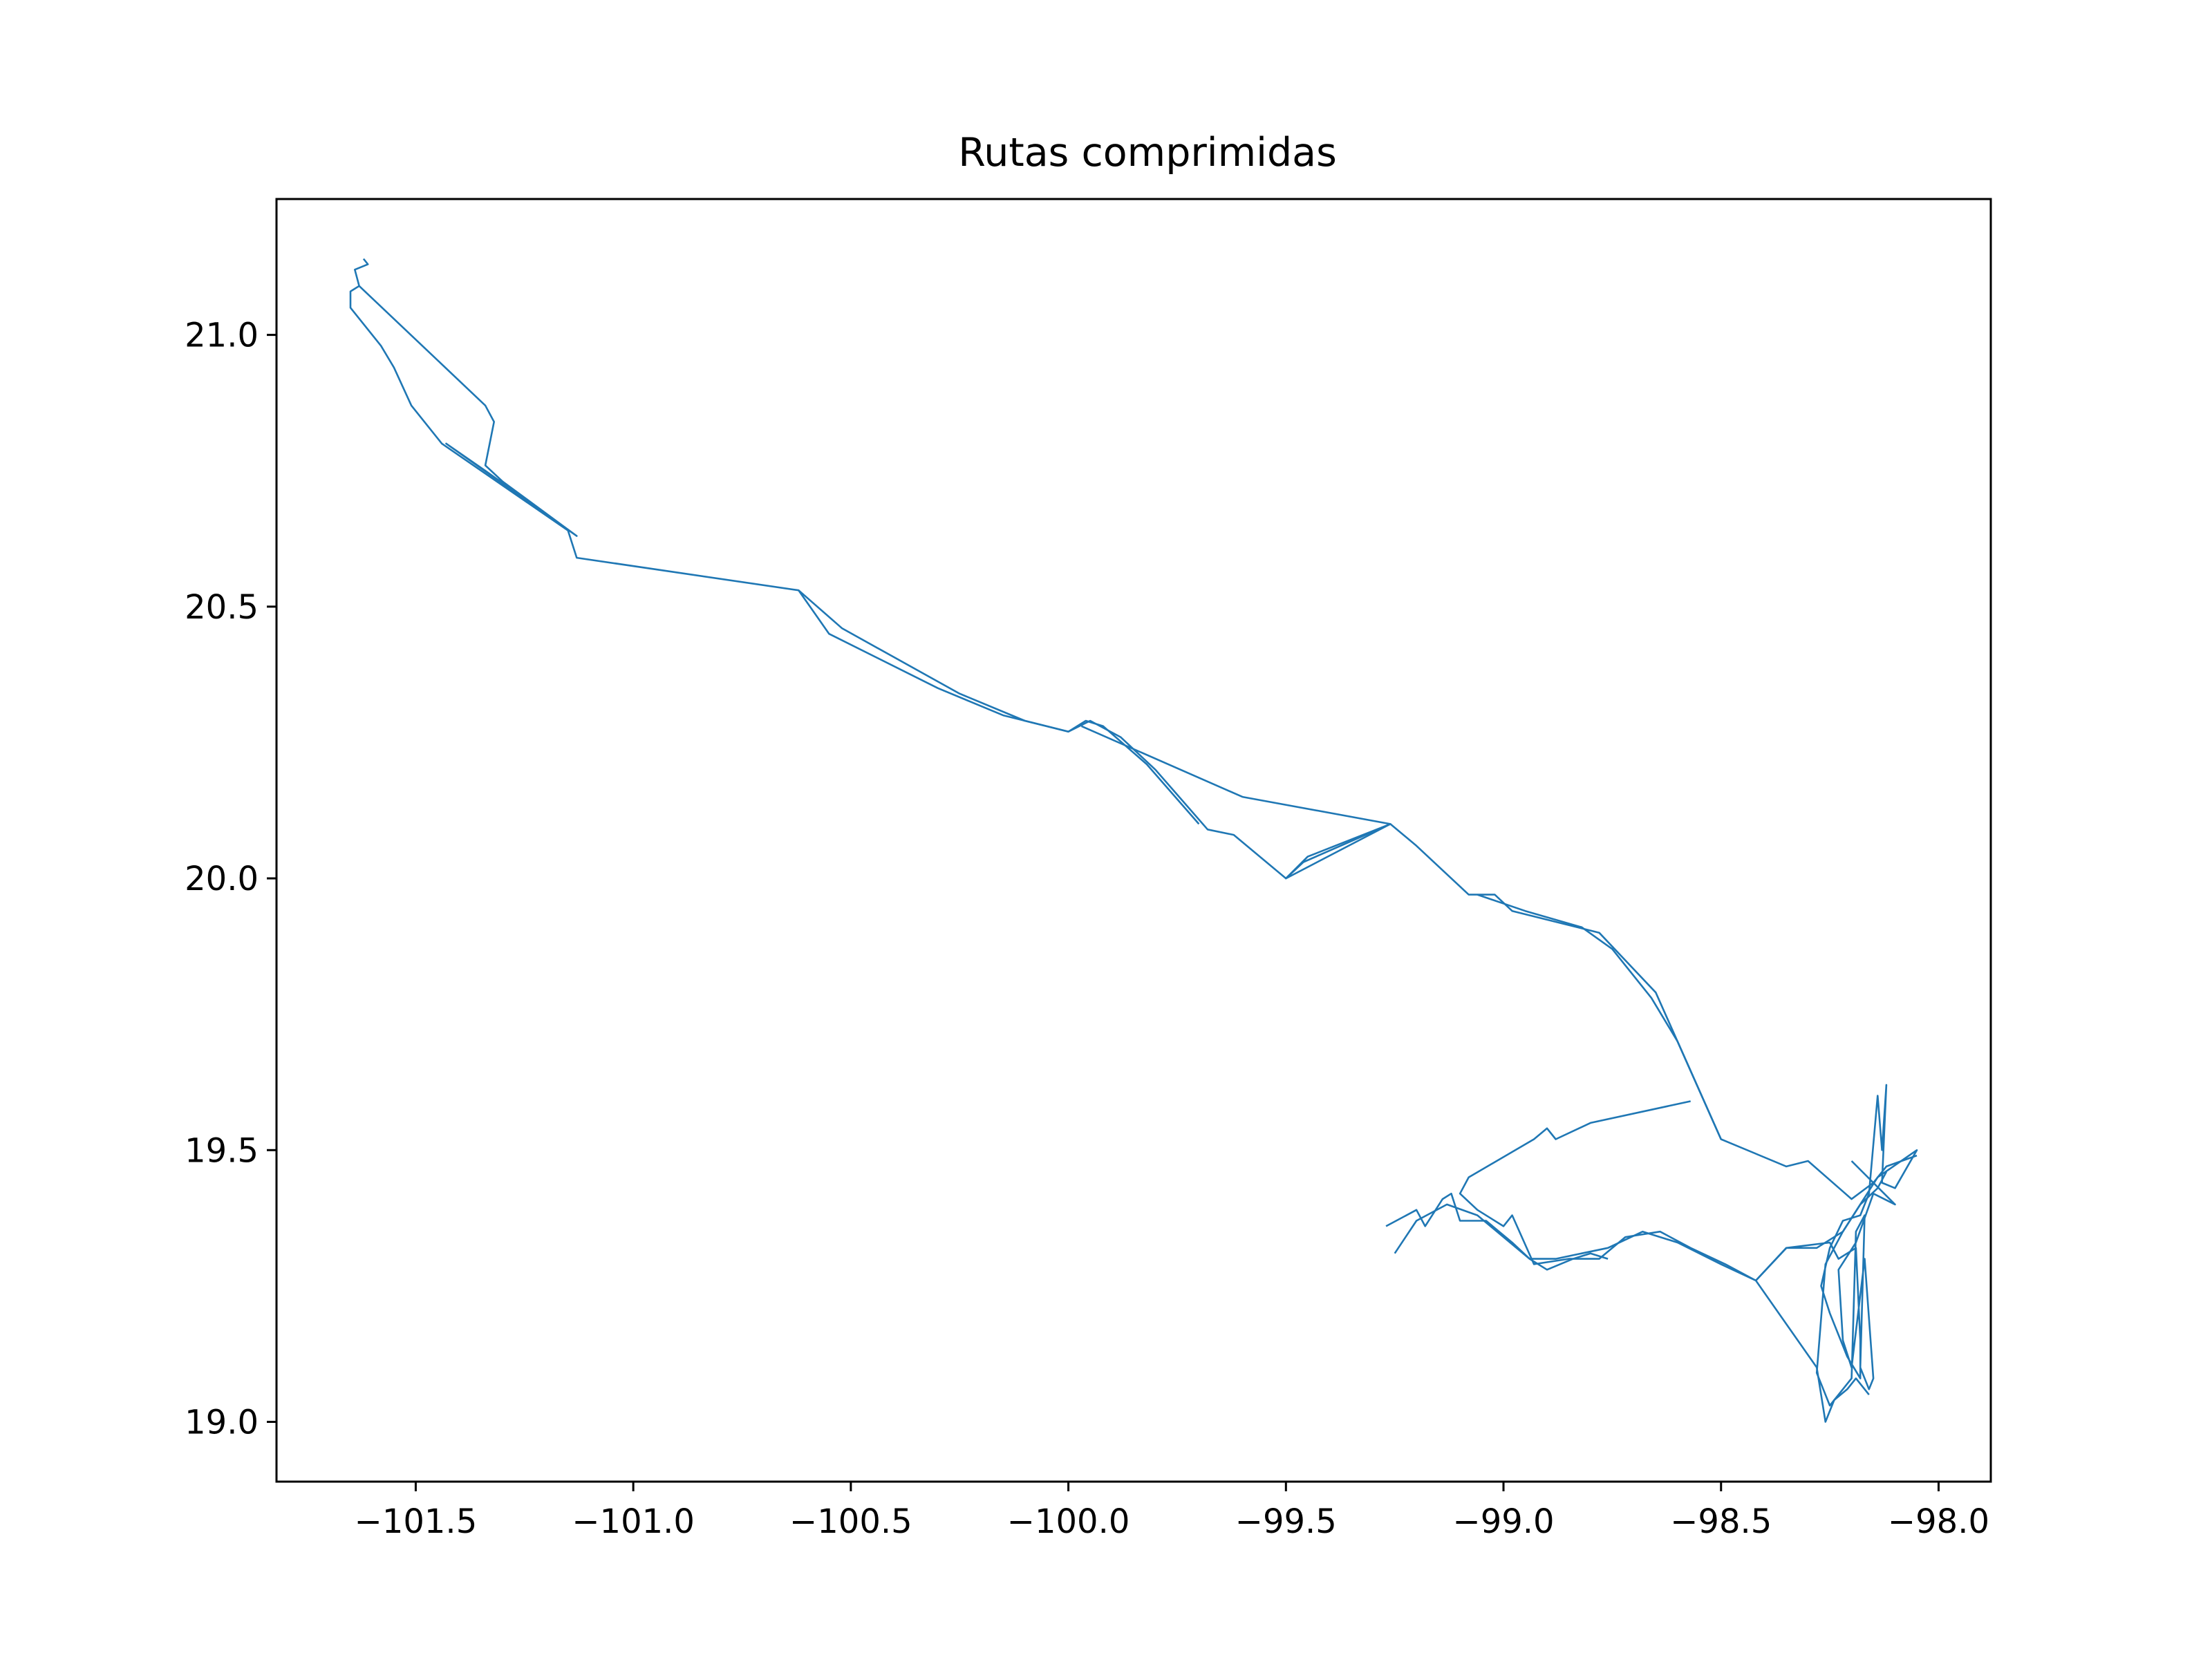  What do you see at coordinates (417, 1521) in the screenshot?
I see `x-tick-label: −101.5` at bounding box center [417, 1521].